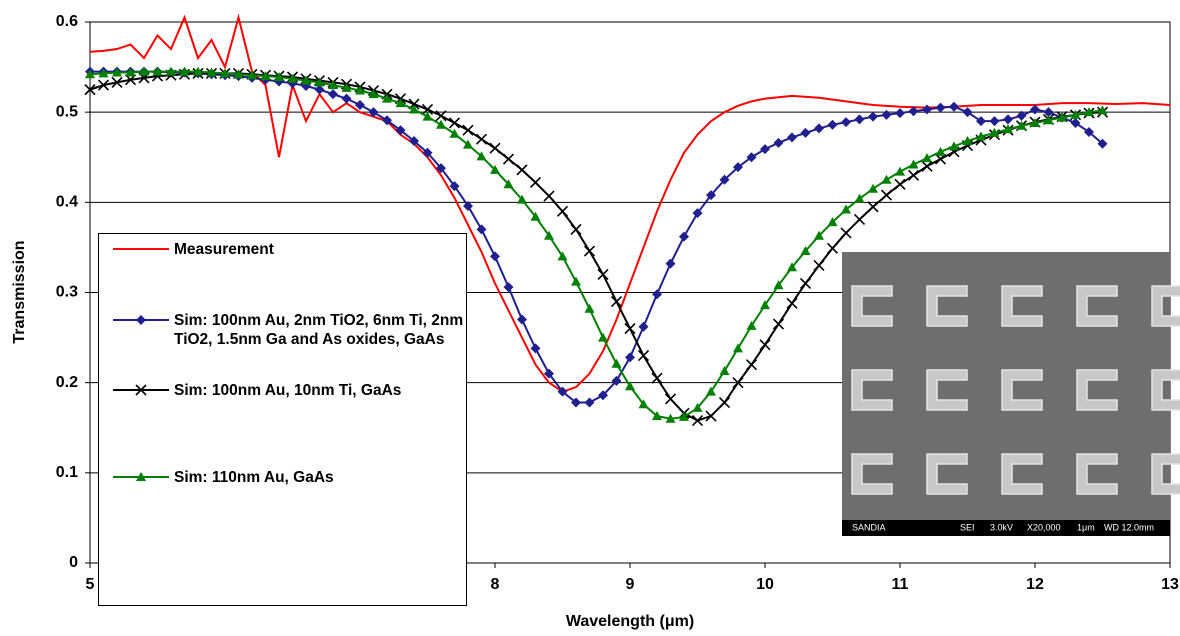 The image size is (1180, 636). Describe the element at coordinates (630, 621) in the screenshot. I see `x-axis-title: Wavelength (μm)` at that location.